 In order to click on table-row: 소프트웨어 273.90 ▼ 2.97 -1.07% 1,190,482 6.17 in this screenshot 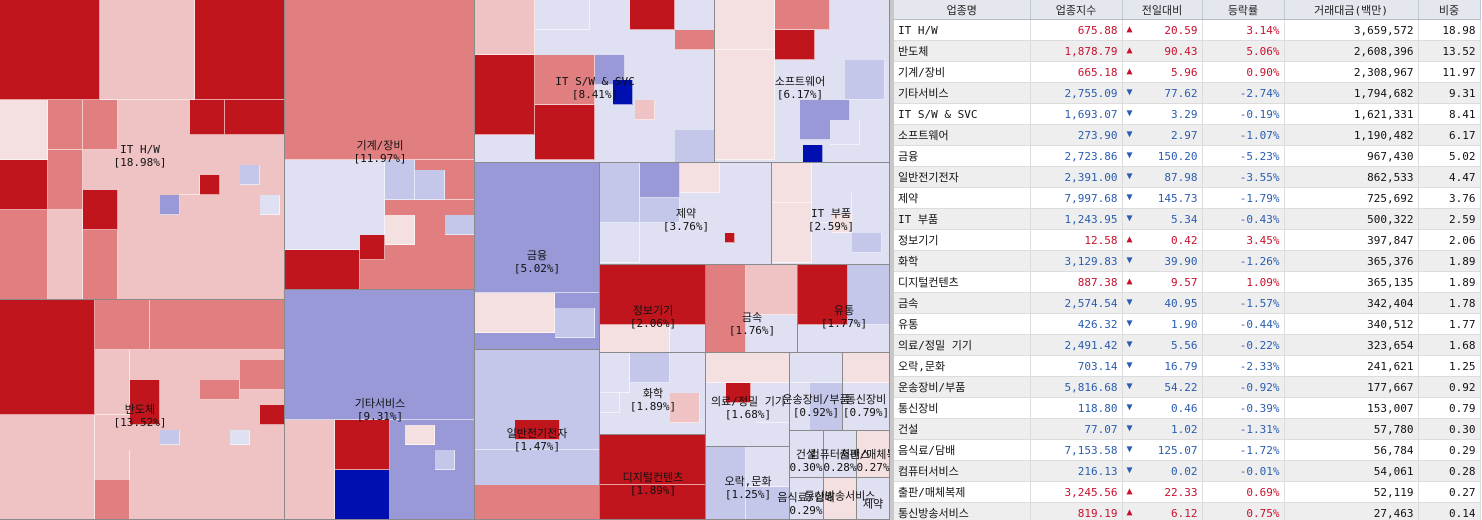, I will do `click(1187, 135)`.